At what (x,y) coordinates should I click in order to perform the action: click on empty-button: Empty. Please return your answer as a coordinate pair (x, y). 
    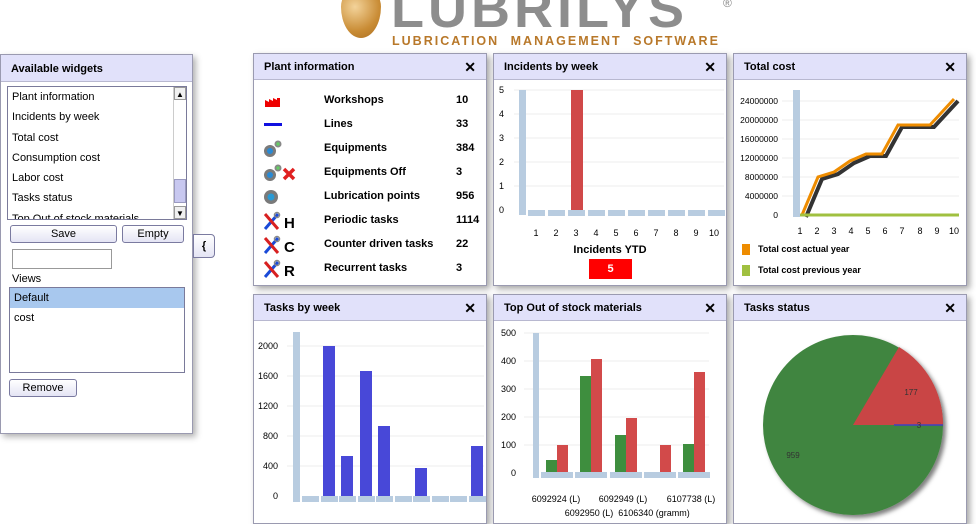
    Looking at the image, I should click on (153, 234).